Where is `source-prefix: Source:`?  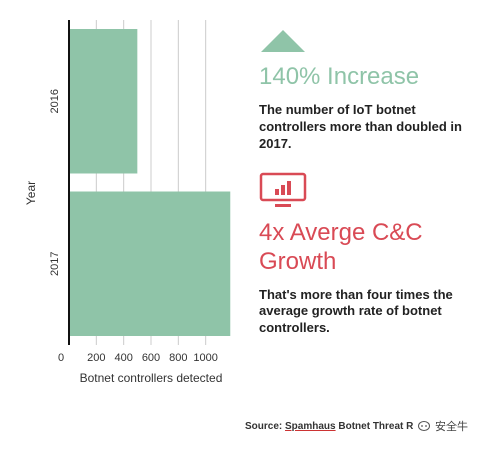 source-prefix: Source: is located at coordinates (264, 426).